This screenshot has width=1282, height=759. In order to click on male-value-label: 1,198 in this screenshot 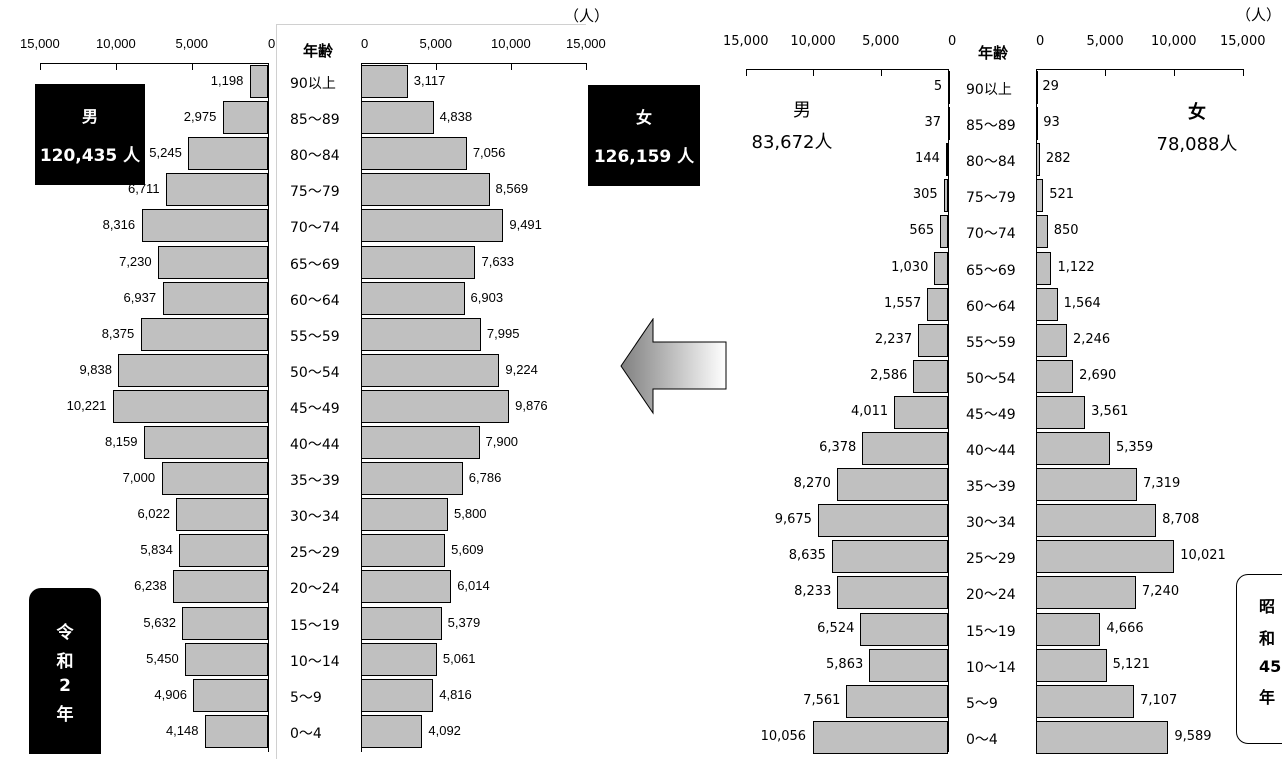, I will do `click(227, 80)`.